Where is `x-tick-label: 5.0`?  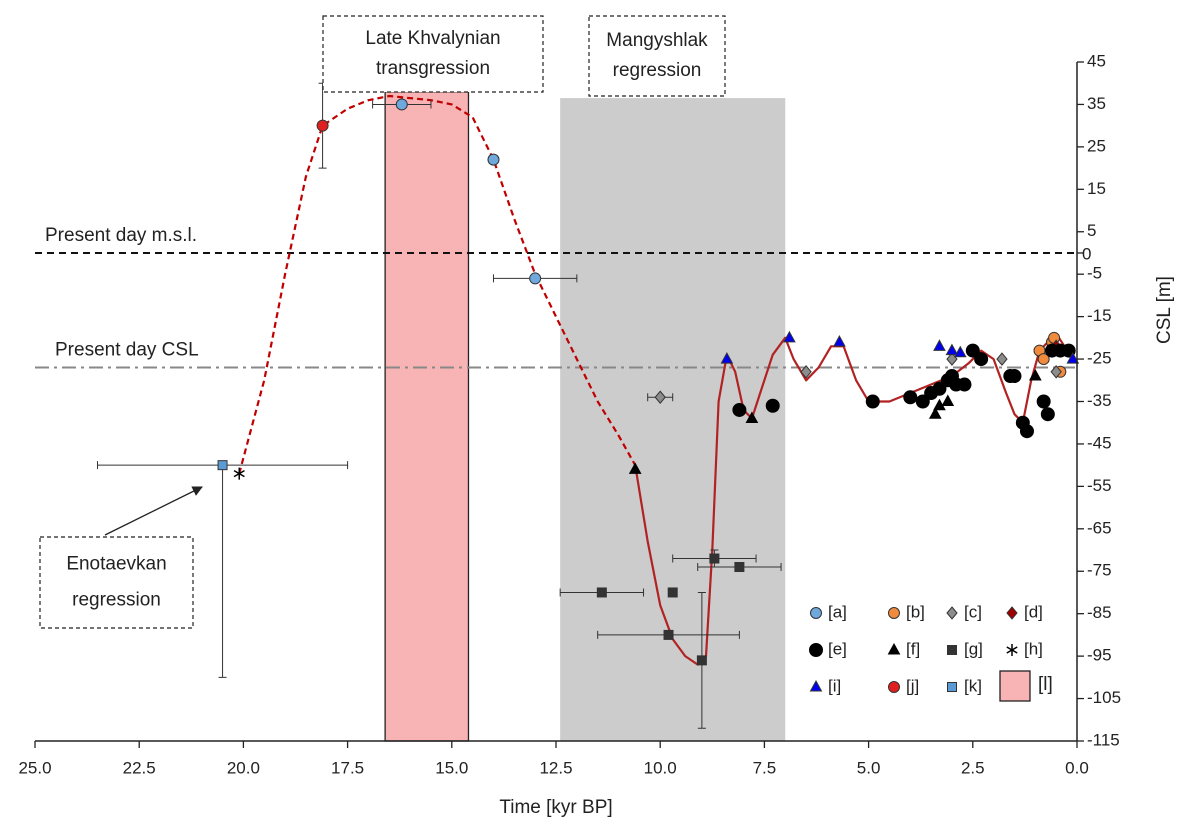
x-tick-label: 5.0 is located at coordinates (869, 767).